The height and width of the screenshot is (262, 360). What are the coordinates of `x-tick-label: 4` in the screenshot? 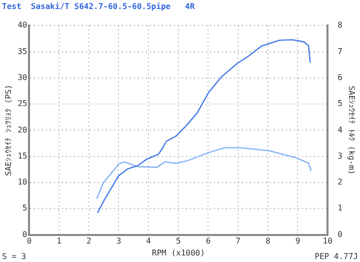 It's located at (149, 241).